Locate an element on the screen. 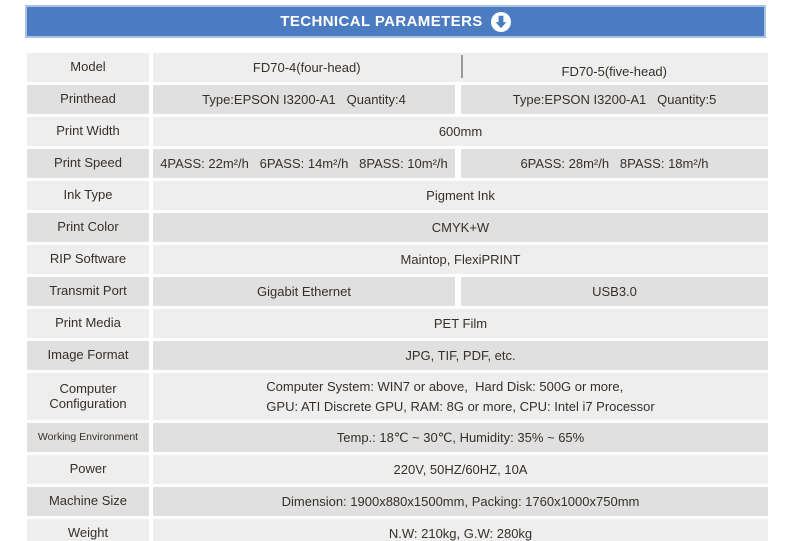 The width and height of the screenshot is (786, 541). spec-value: N.W: 210kg, G.W: 280kg is located at coordinates (460, 530).